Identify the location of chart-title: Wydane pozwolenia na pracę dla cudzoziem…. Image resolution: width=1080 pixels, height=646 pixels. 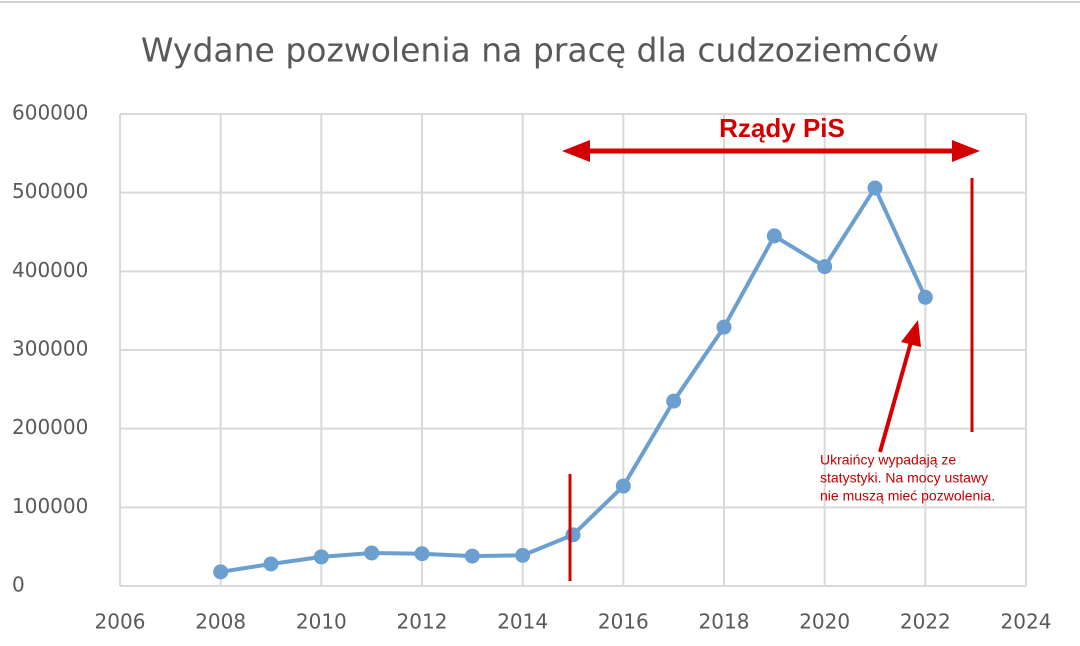
(540, 50).